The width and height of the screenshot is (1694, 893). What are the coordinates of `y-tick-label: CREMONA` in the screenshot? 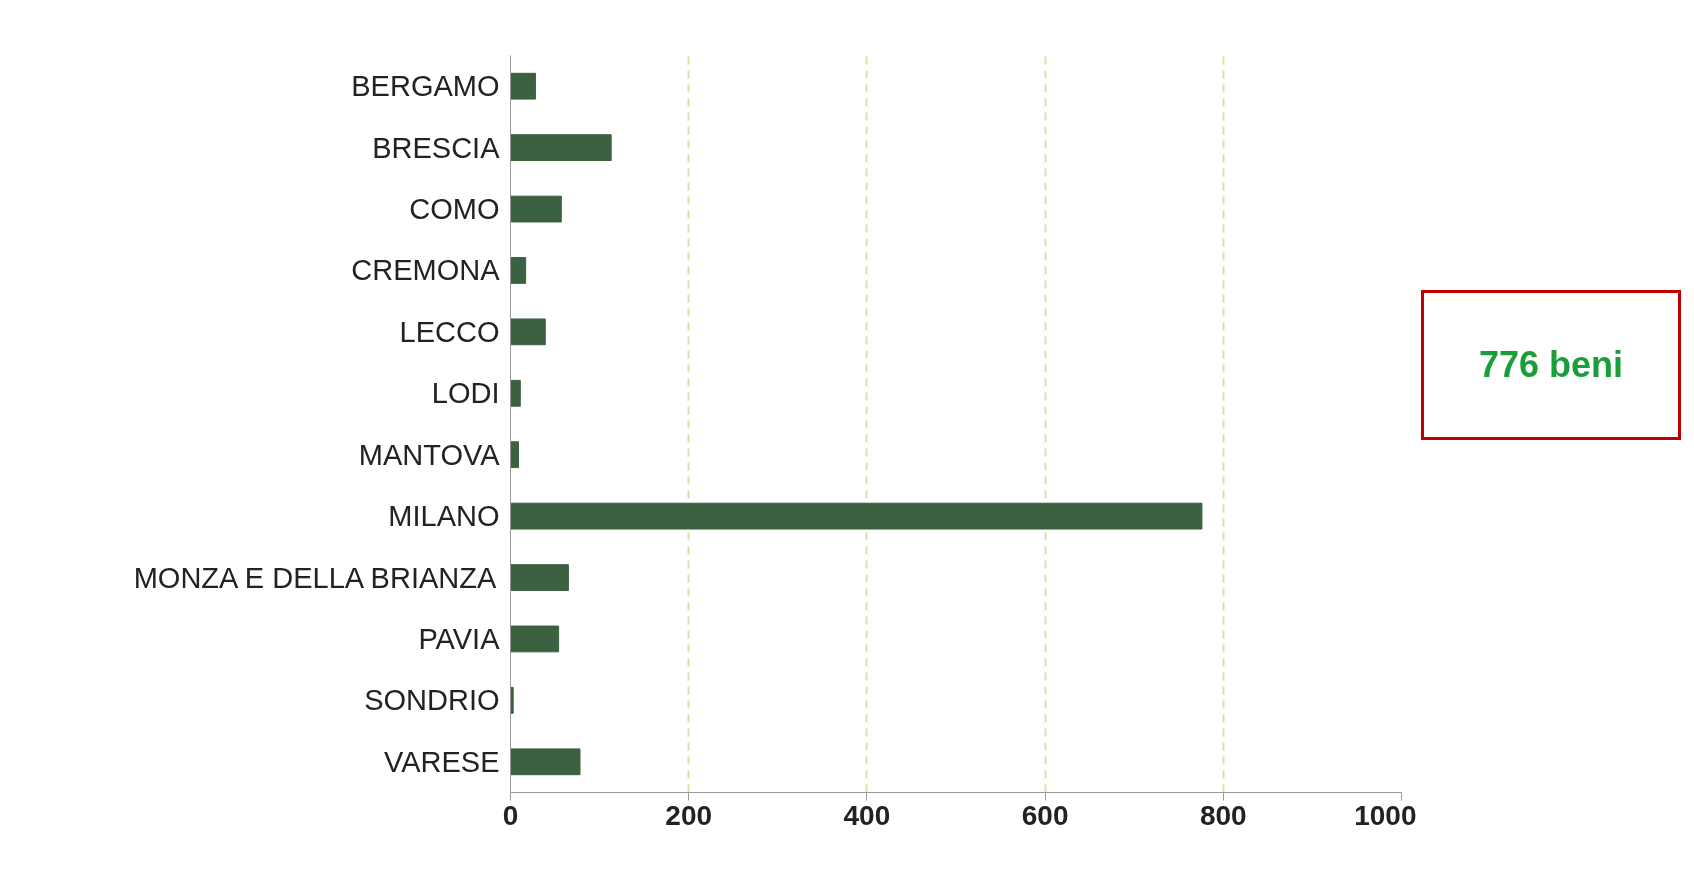 It's located at (426, 270).